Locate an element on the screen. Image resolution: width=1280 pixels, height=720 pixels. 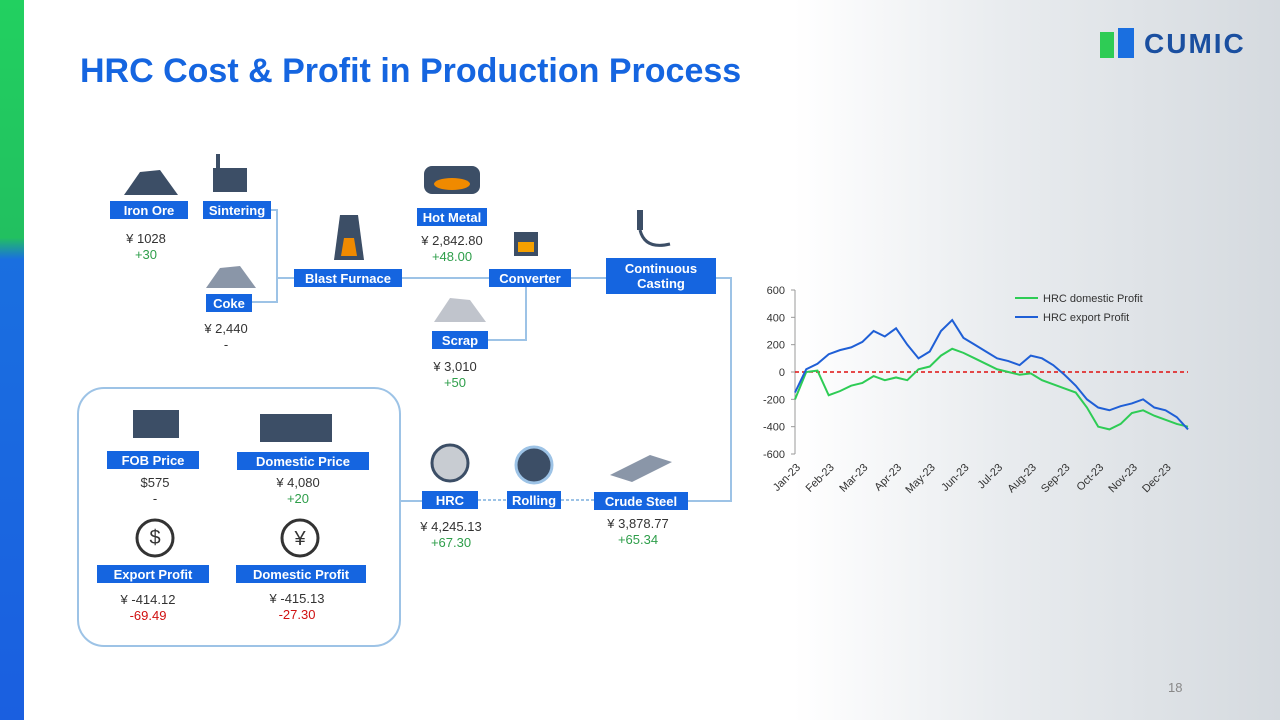
x-tick-label: Dec-23 is located at coordinates (1157, 479).